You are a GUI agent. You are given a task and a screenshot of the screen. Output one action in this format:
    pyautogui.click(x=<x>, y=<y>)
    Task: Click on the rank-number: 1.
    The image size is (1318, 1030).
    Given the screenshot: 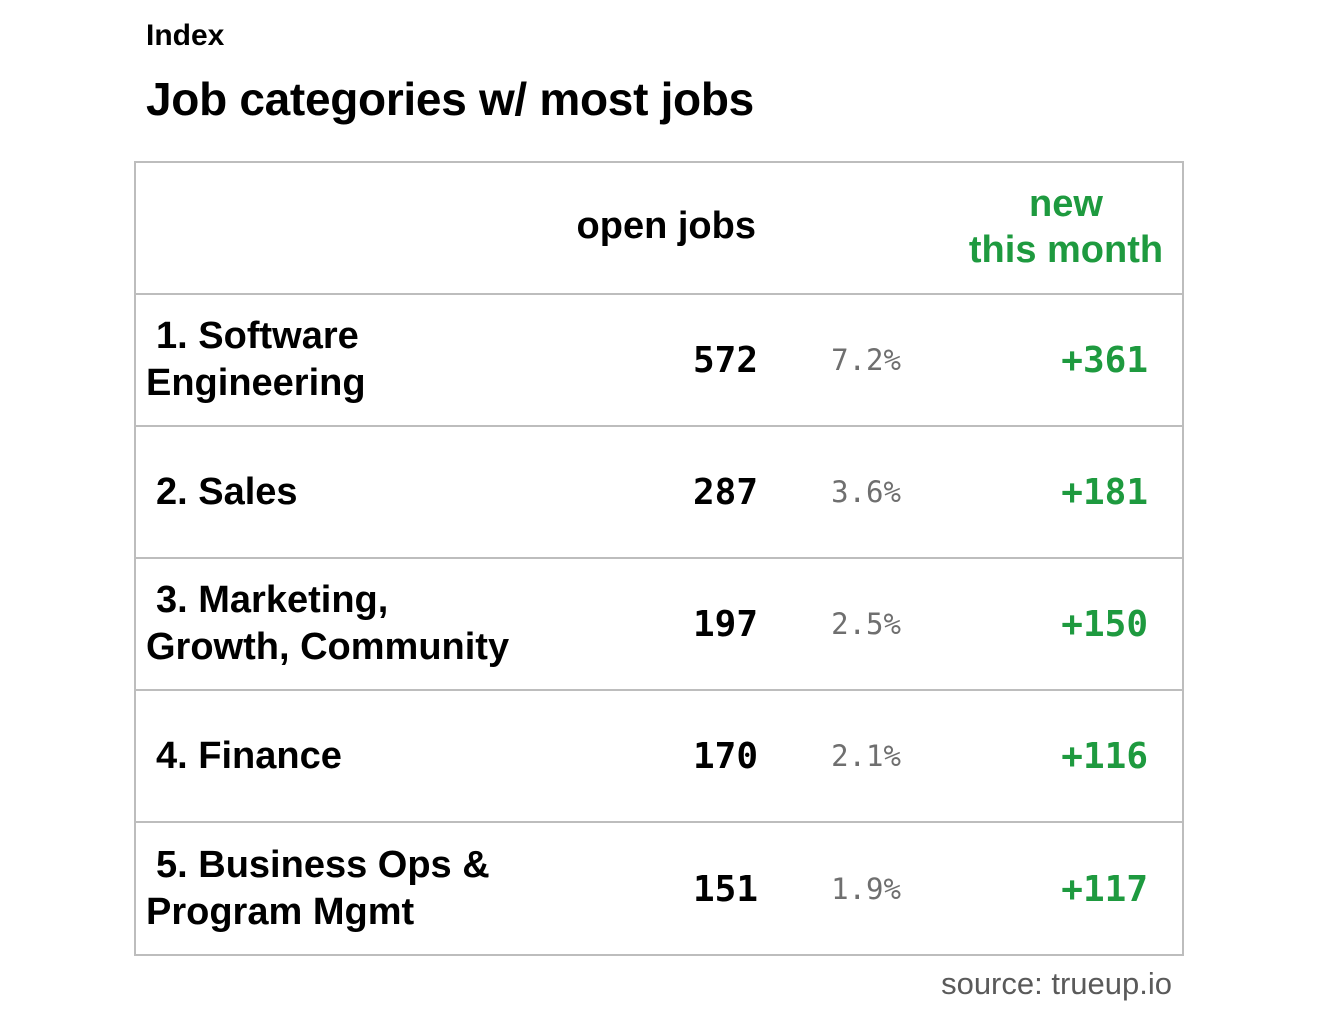 What is the action you would take?
    pyautogui.click(x=172, y=336)
    